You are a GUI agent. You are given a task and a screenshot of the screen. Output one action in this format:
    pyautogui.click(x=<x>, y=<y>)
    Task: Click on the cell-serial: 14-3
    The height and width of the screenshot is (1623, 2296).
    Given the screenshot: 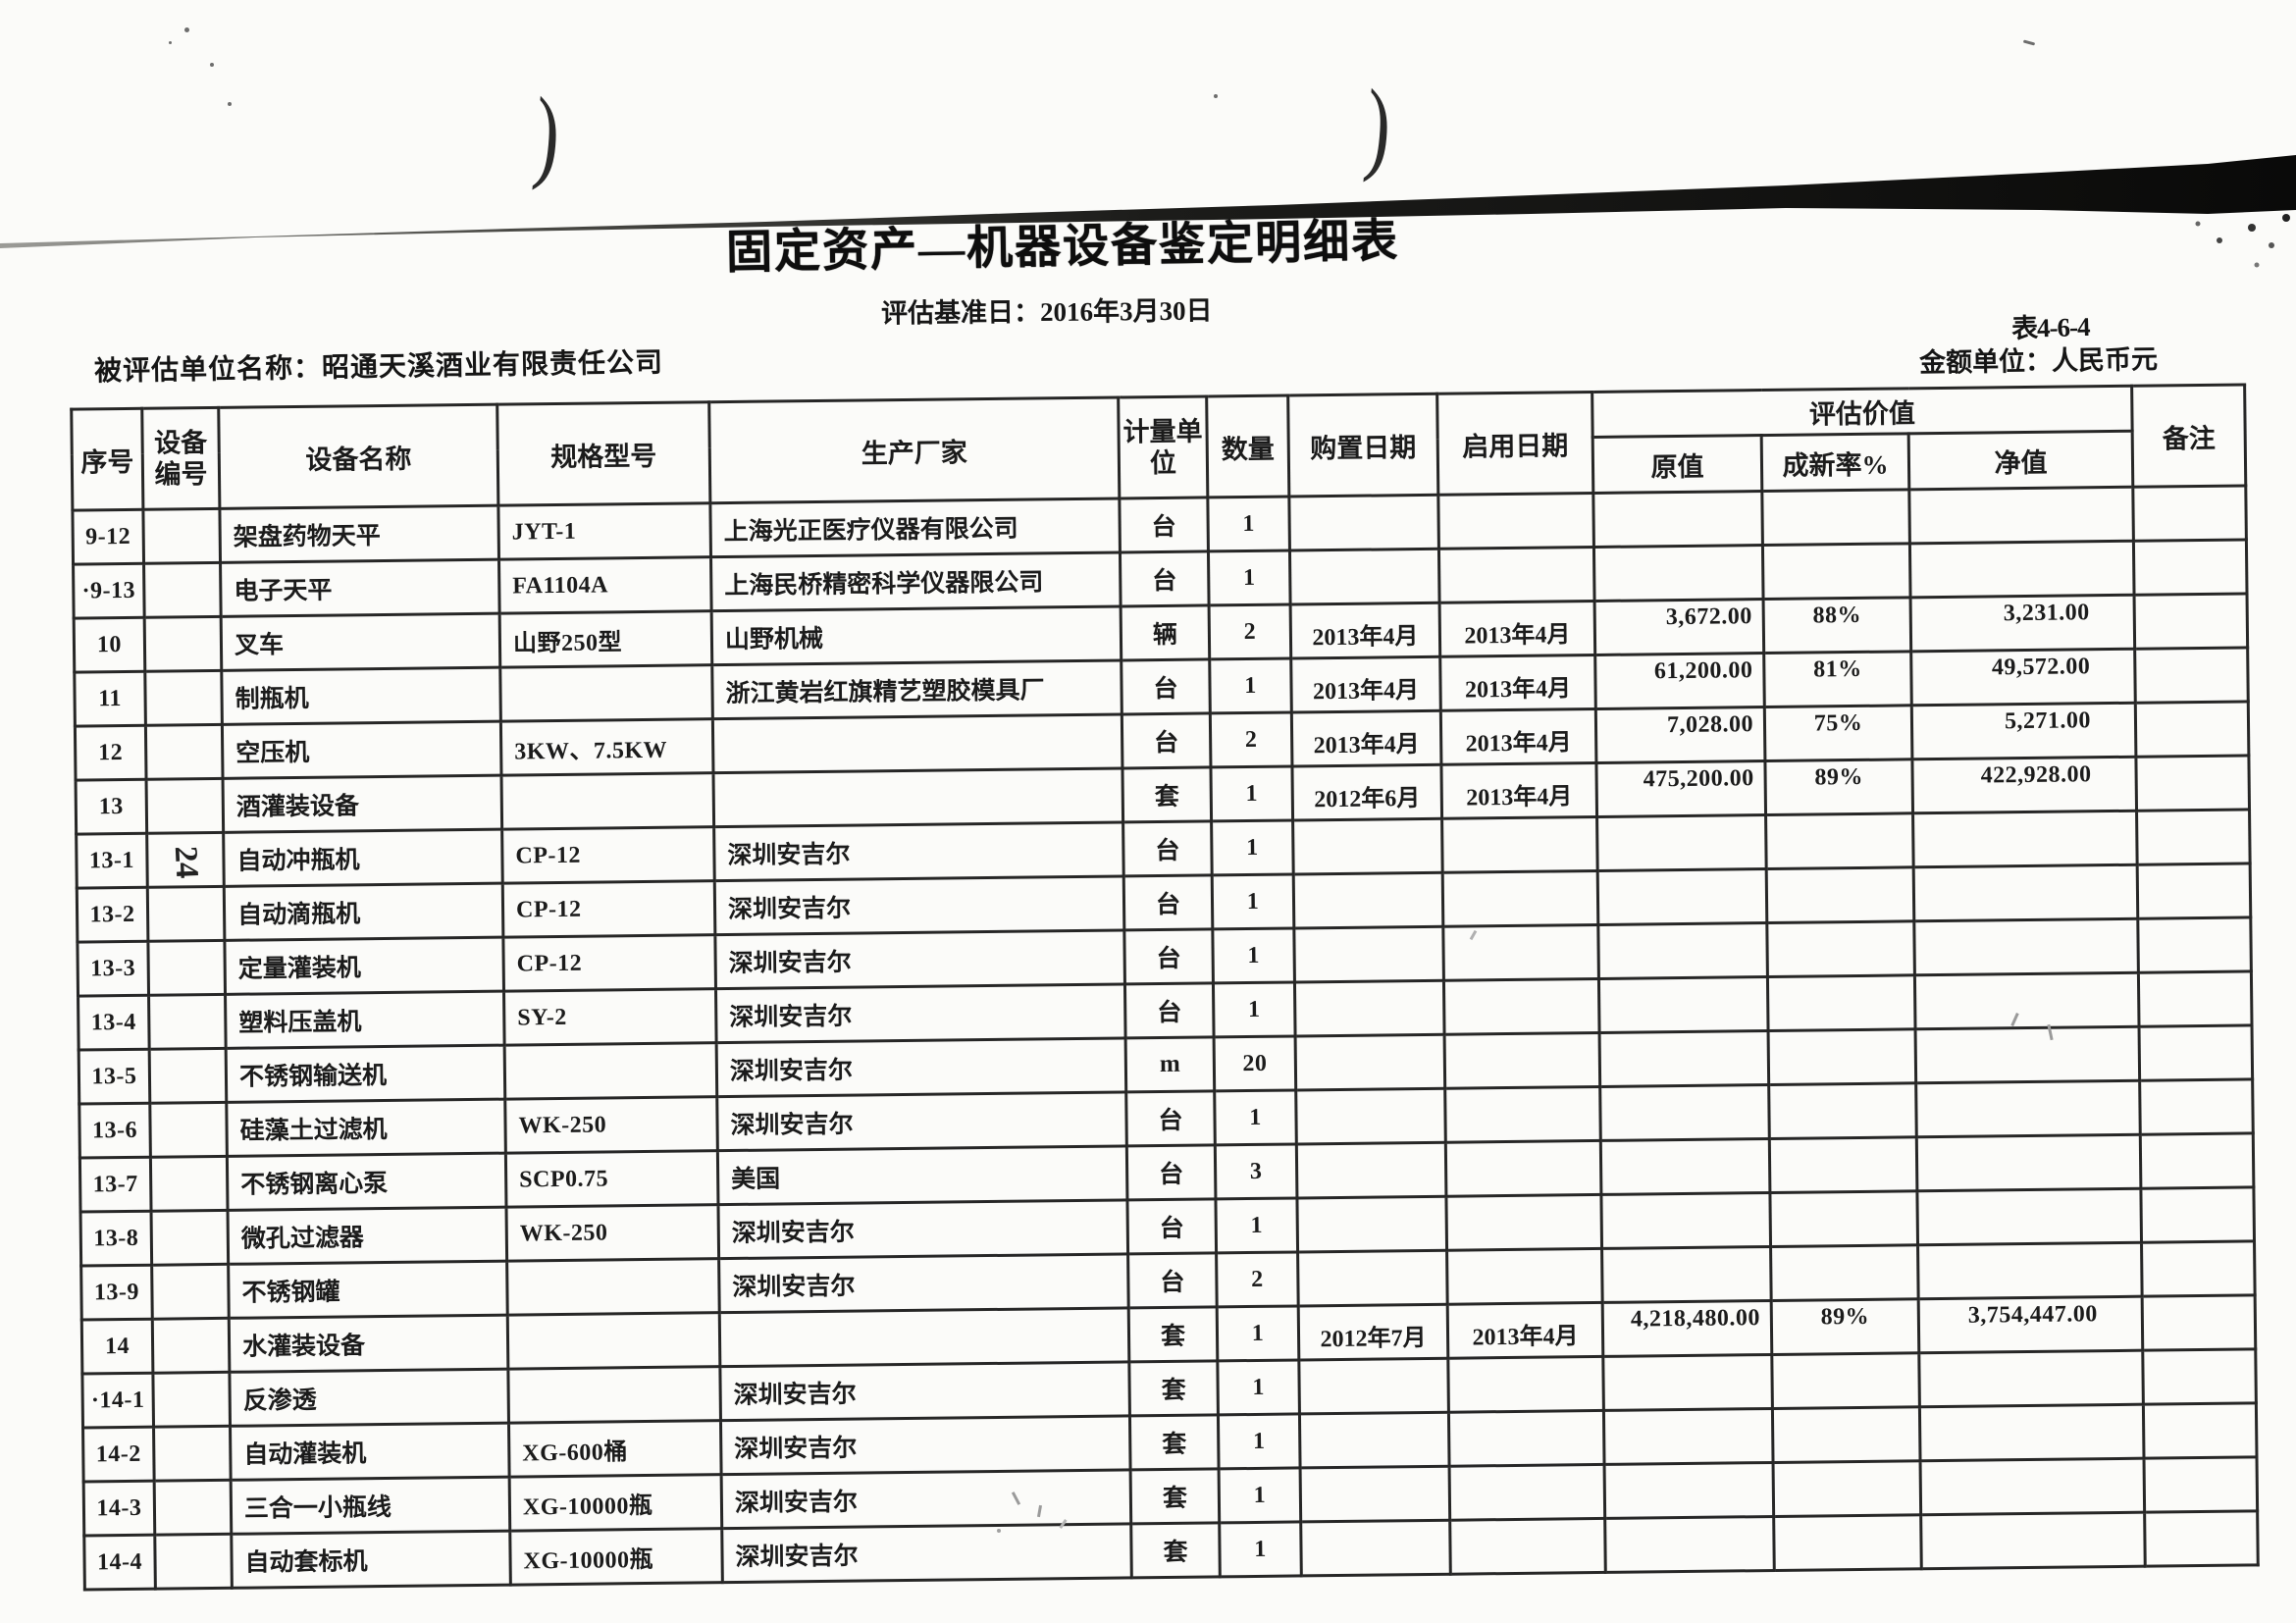 What is the action you would take?
    pyautogui.click(x=119, y=1509)
    